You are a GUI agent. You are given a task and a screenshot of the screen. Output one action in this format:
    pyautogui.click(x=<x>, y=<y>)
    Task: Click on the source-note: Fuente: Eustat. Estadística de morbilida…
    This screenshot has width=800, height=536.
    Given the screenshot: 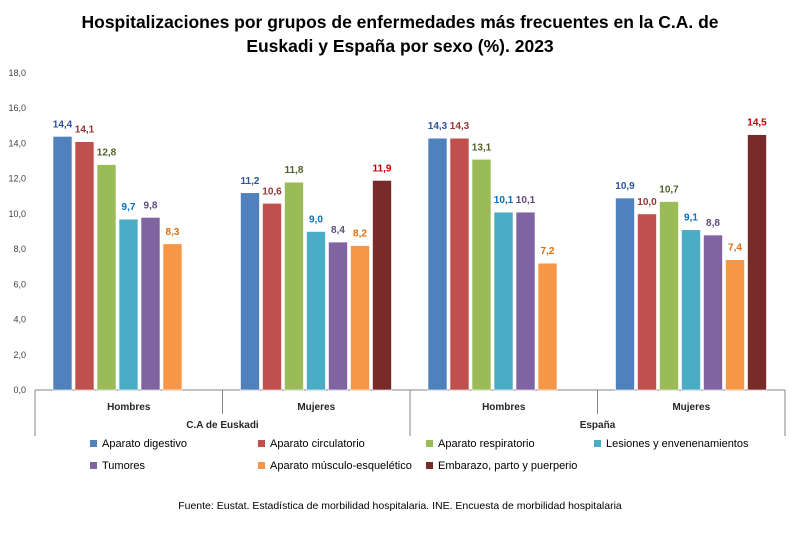 What is the action you would take?
    pyautogui.click(x=400, y=506)
    